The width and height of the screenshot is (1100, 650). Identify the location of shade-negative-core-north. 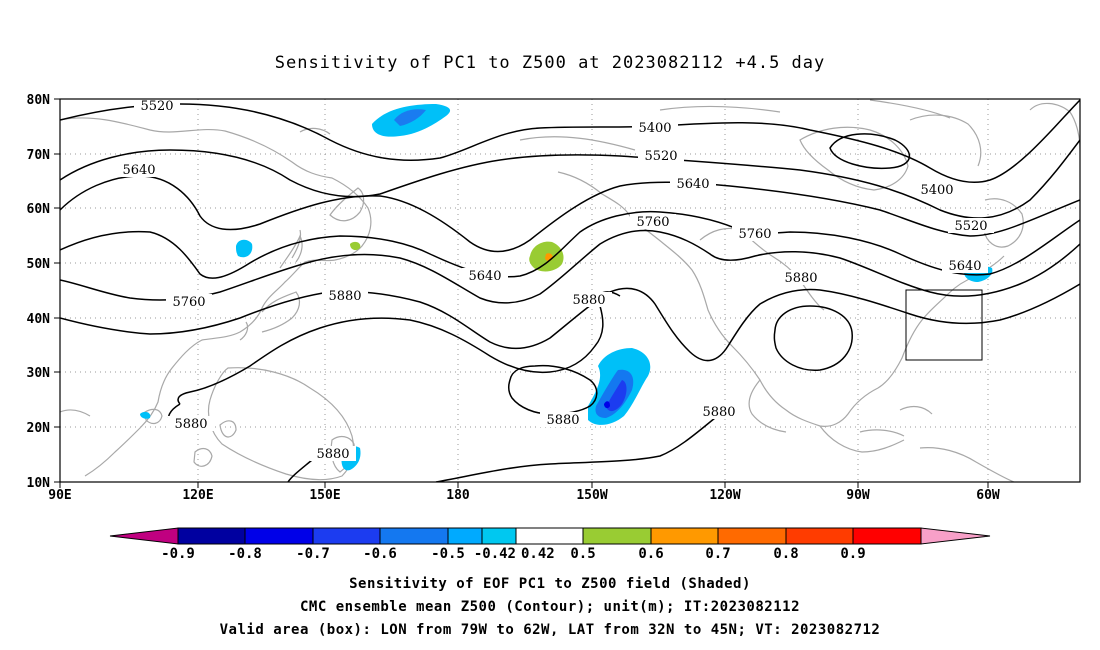
(410, 117).